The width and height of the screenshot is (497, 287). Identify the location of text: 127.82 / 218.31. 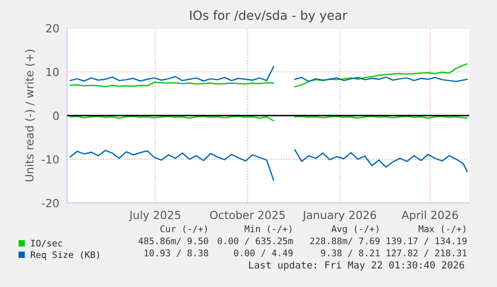
(426, 254).